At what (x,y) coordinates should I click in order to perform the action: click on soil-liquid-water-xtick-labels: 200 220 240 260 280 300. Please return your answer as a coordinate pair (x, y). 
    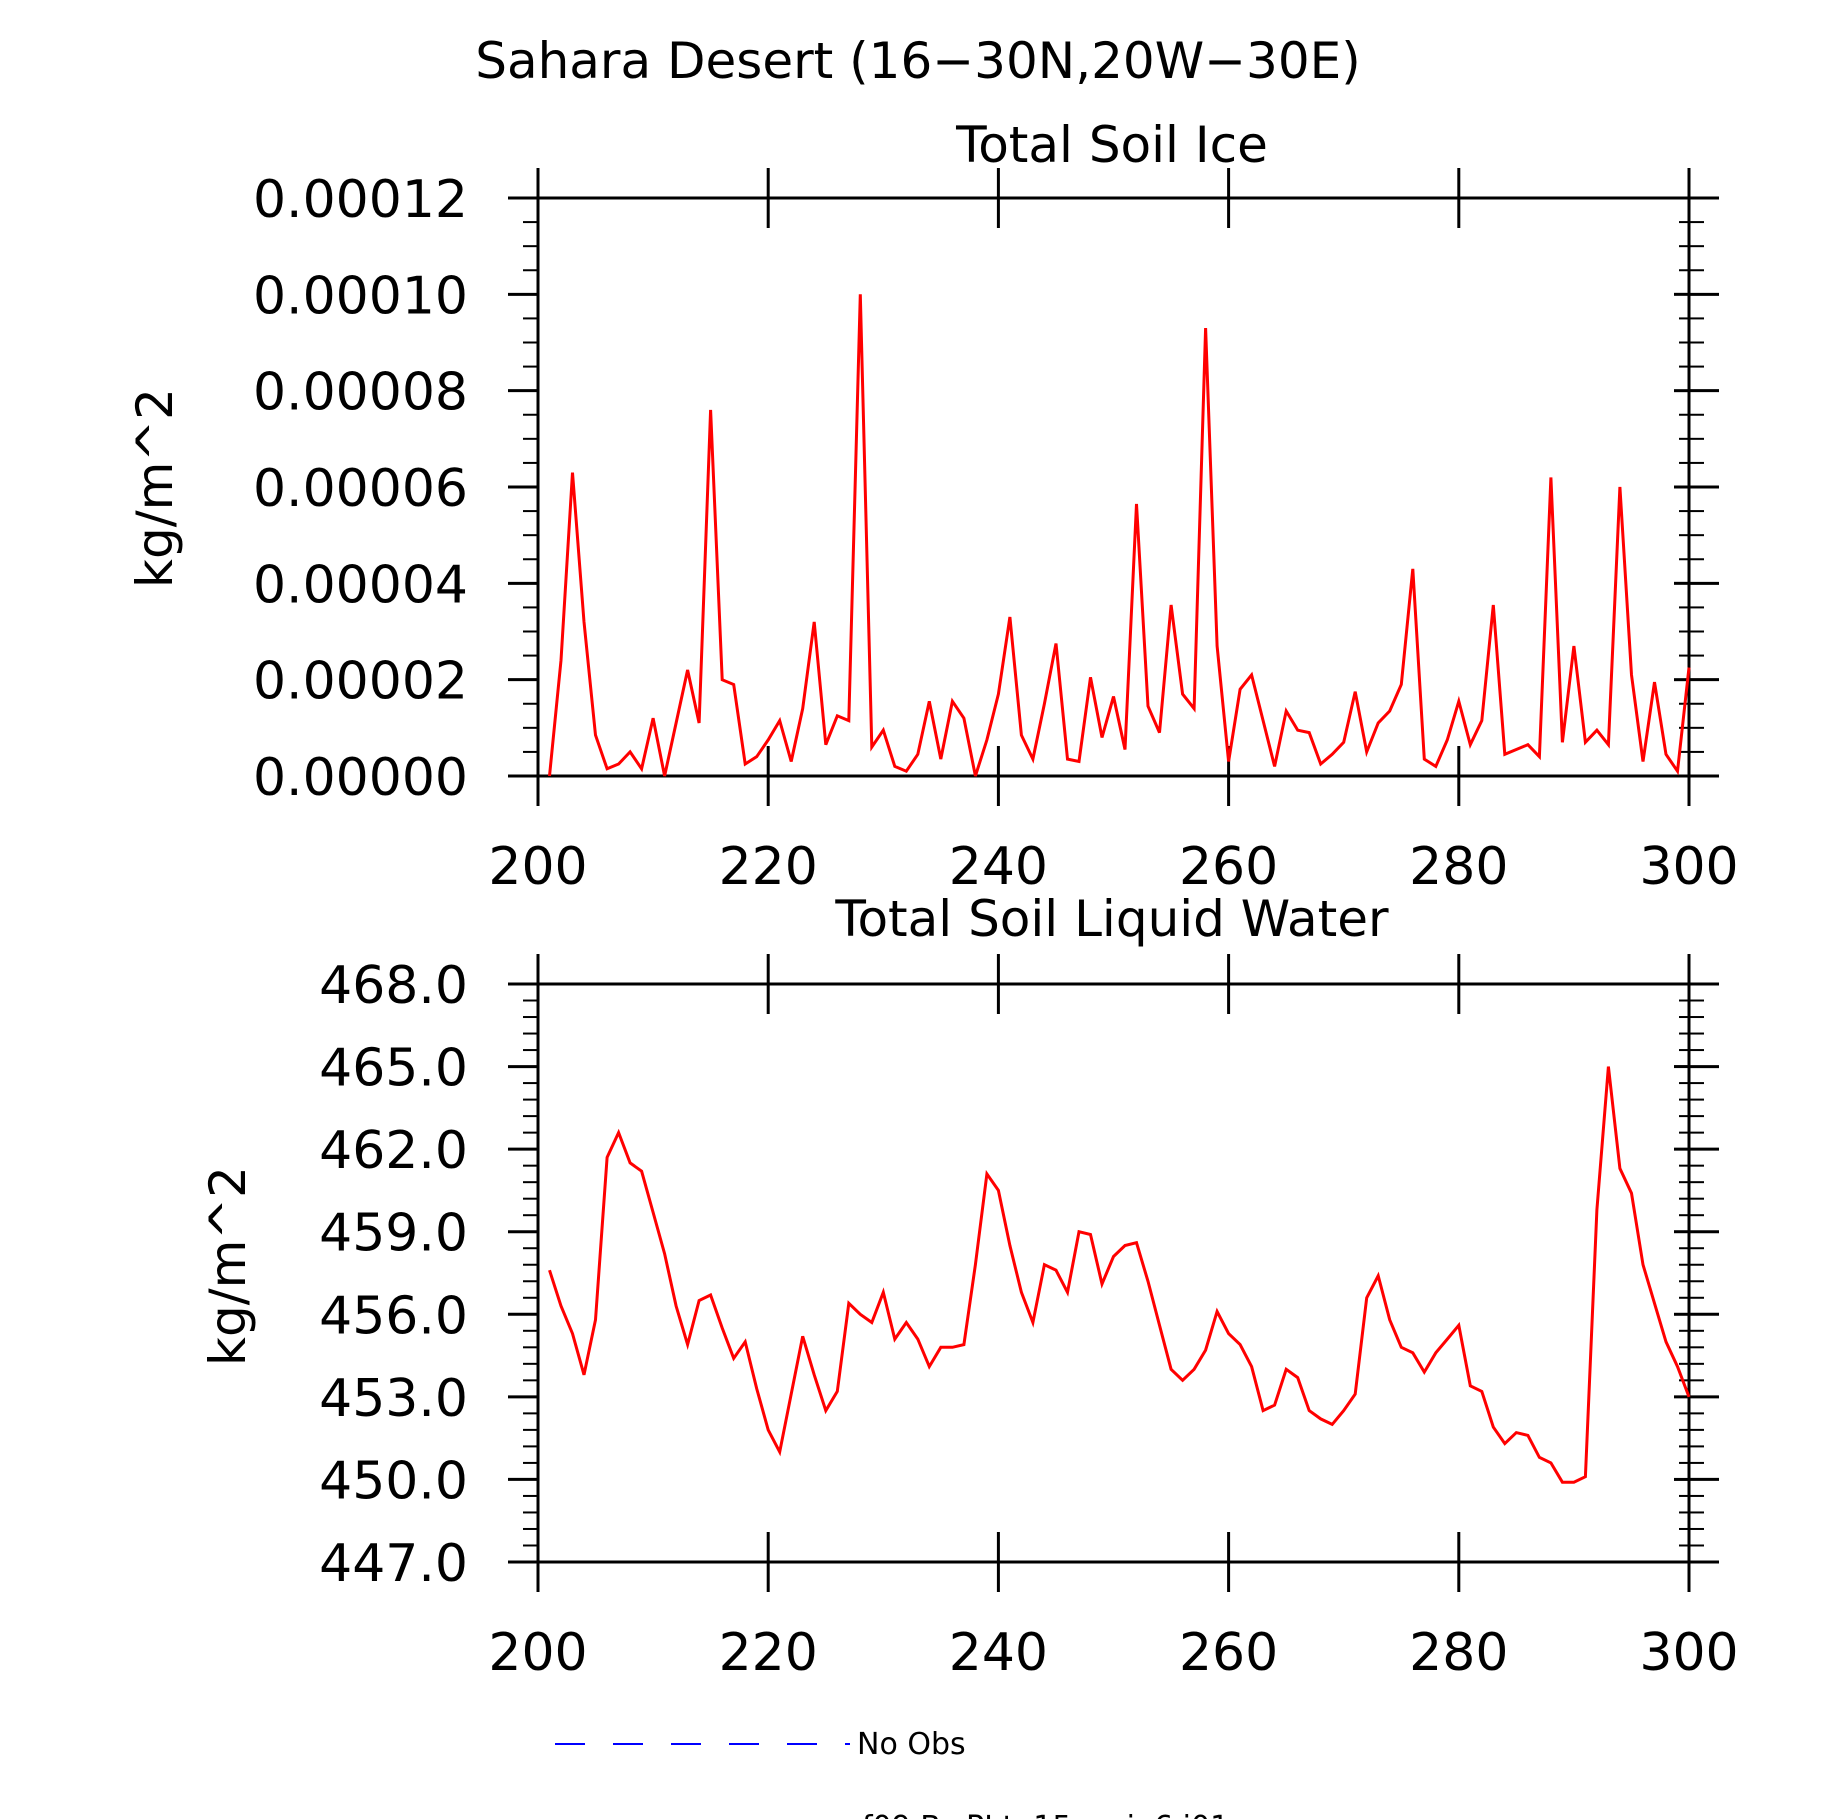
    Looking at the image, I should click on (1113, 1653).